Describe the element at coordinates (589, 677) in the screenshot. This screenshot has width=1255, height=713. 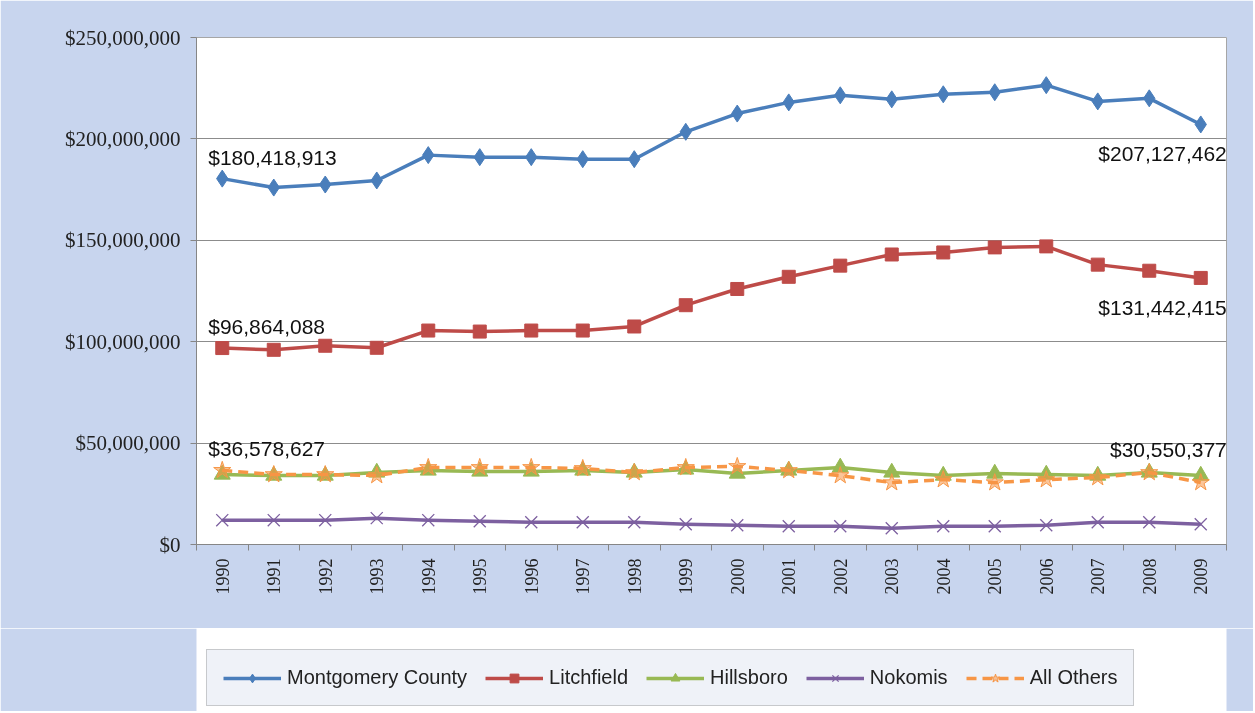
I see `legend-label: Litchfield` at that location.